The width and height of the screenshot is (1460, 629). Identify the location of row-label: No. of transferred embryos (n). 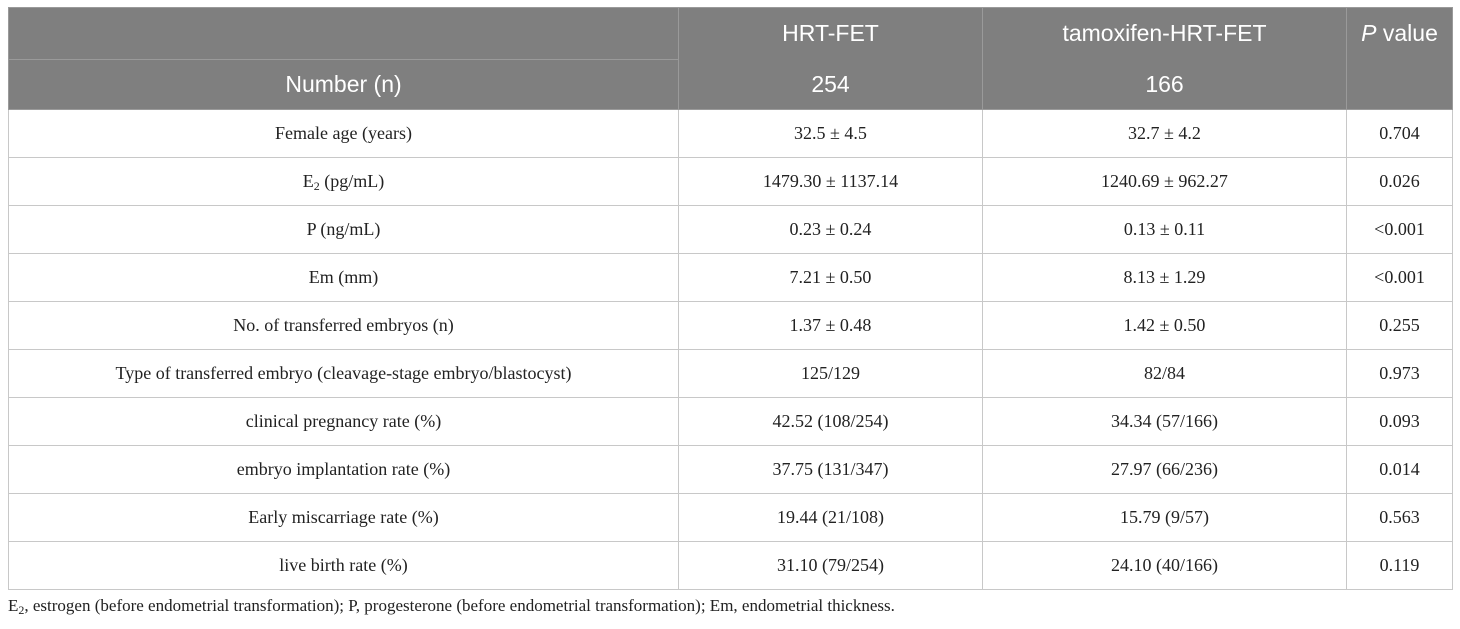
(343, 325).